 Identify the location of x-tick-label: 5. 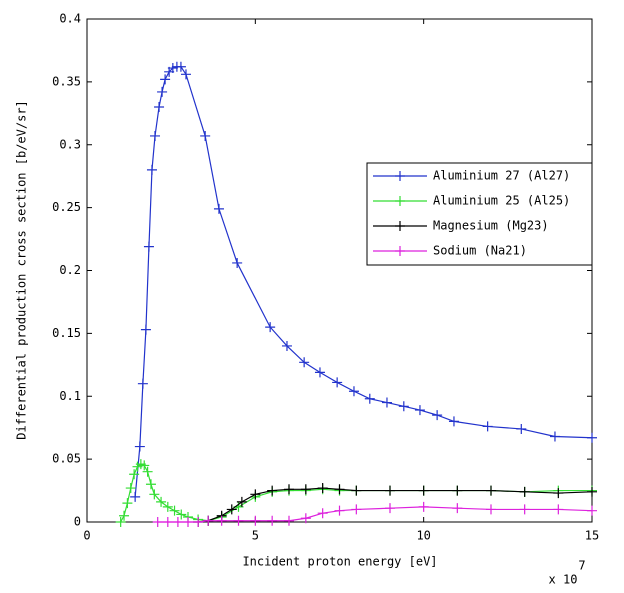
(255, 536).